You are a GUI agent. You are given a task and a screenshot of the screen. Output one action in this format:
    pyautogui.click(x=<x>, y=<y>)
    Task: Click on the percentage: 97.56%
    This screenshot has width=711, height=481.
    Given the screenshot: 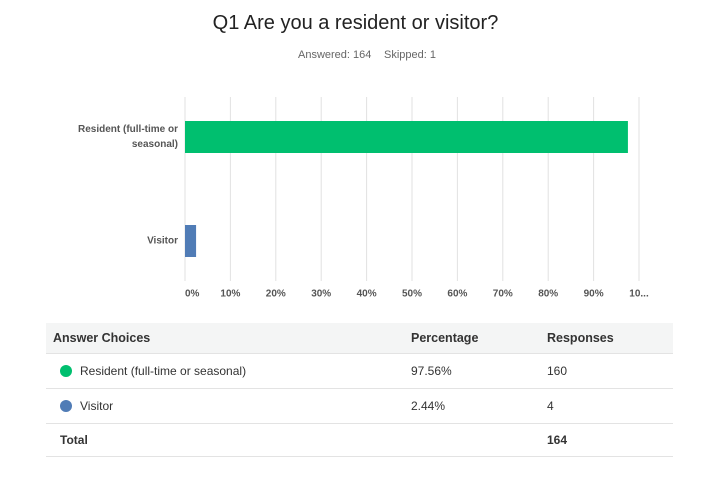 What is the action you would take?
    pyautogui.click(x=472, y=371)
    